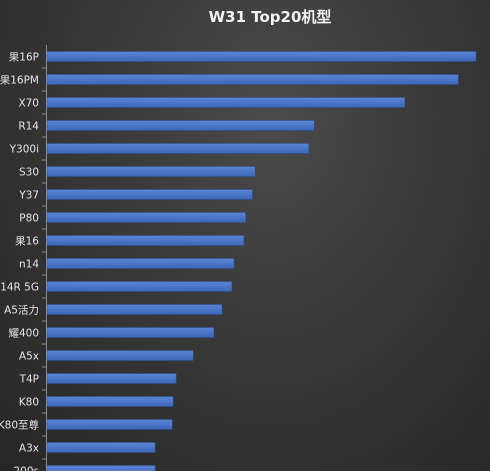 This screenshot has height=471, width=490. Describe the element at coordinates (29, 357) in the screenshot. I see `y-tick-label: A5x` at that location.